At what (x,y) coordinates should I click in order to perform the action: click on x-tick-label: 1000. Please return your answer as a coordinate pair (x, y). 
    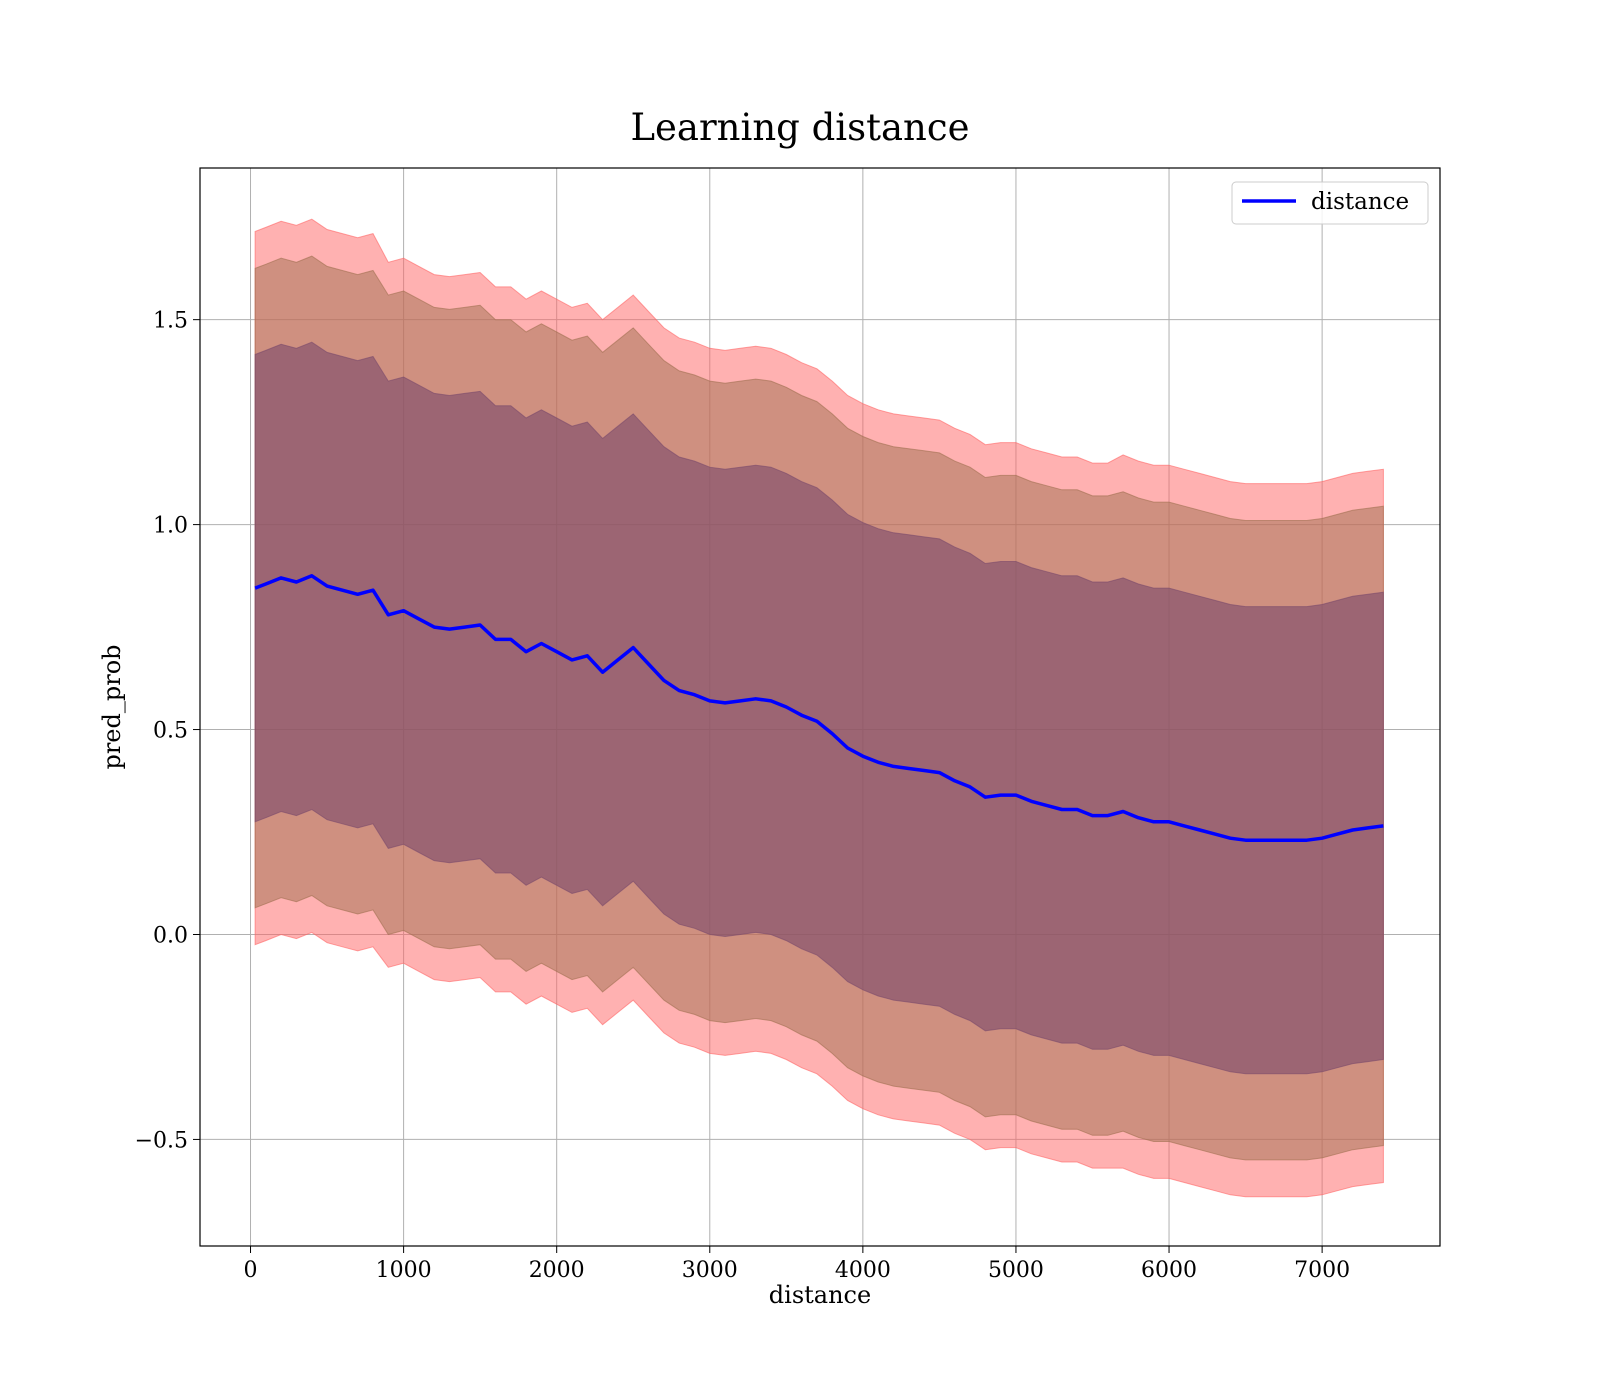
    Looking at the image, I should click on (404, 1270).